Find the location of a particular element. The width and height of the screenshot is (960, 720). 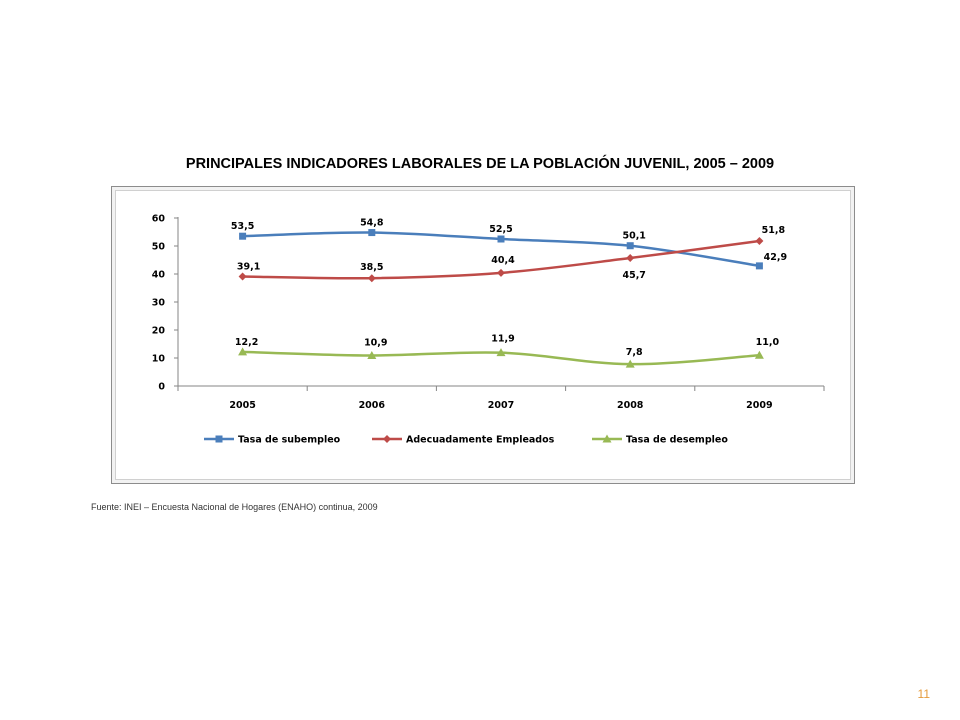

x-tick-label: 2008 is located at coordinates (630, 405).